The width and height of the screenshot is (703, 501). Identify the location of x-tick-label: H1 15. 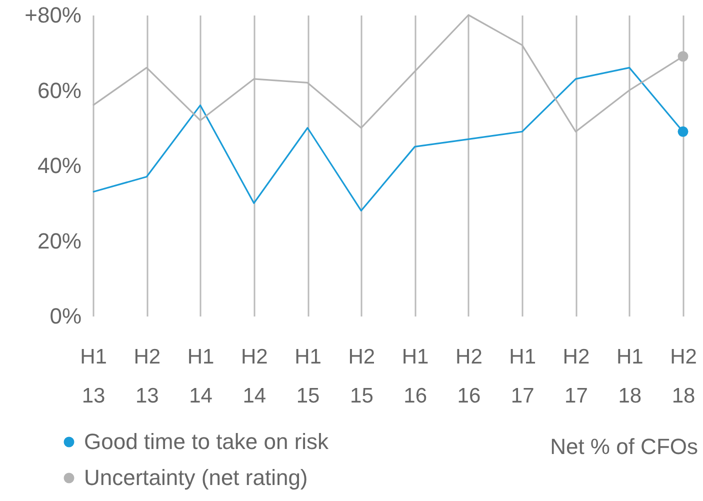
(308, 377).